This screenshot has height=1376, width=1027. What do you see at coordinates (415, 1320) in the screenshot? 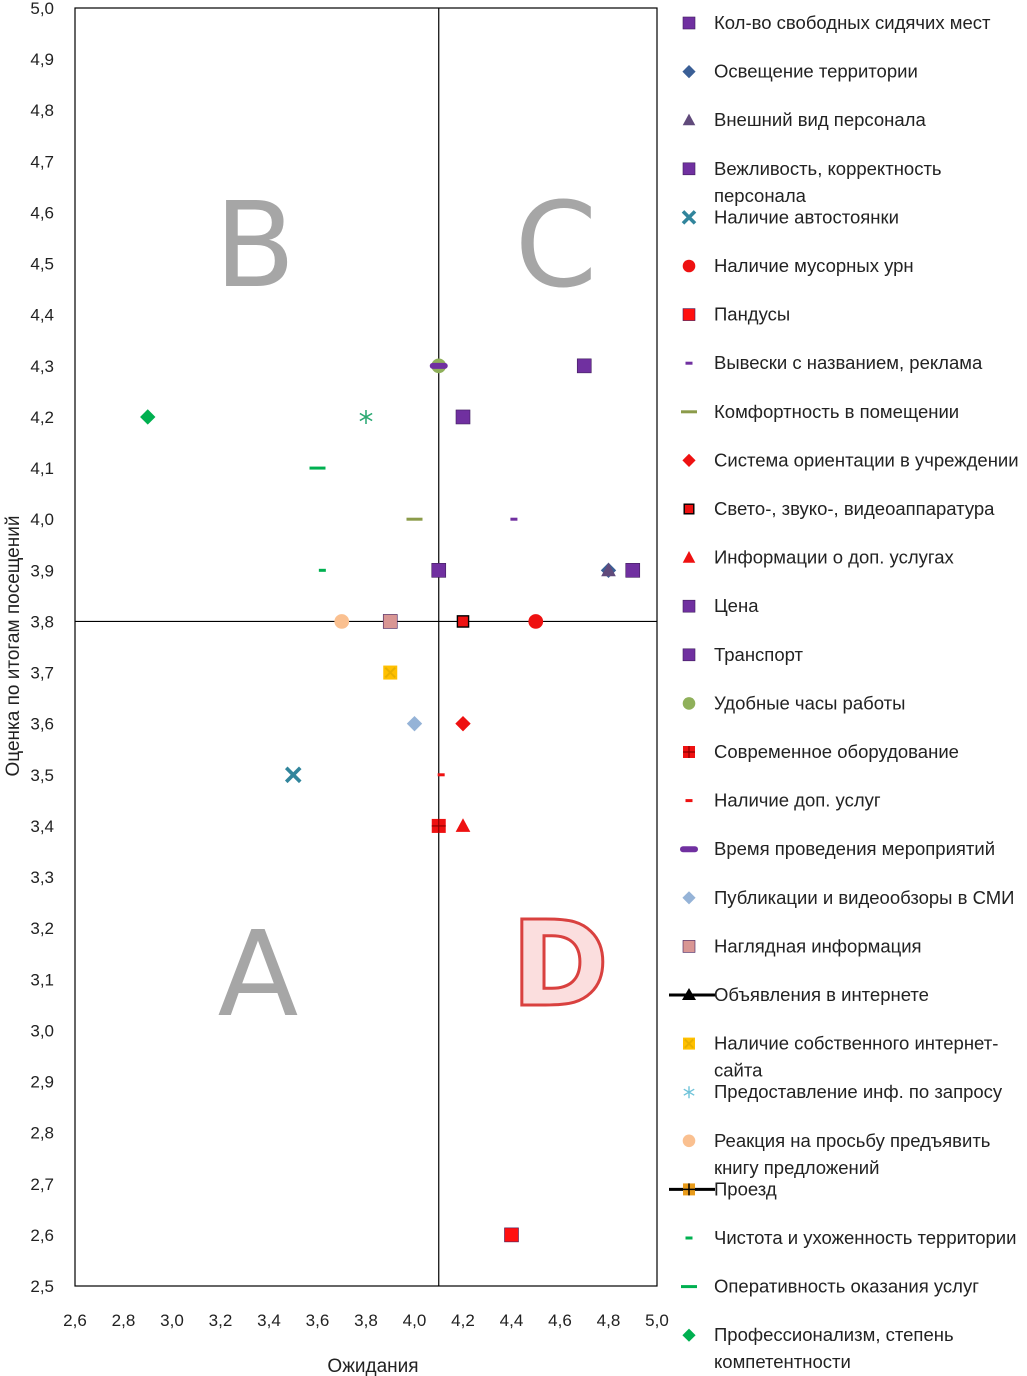
I see `x-tick-label: 4,0` at bounding box center [415, 1320].